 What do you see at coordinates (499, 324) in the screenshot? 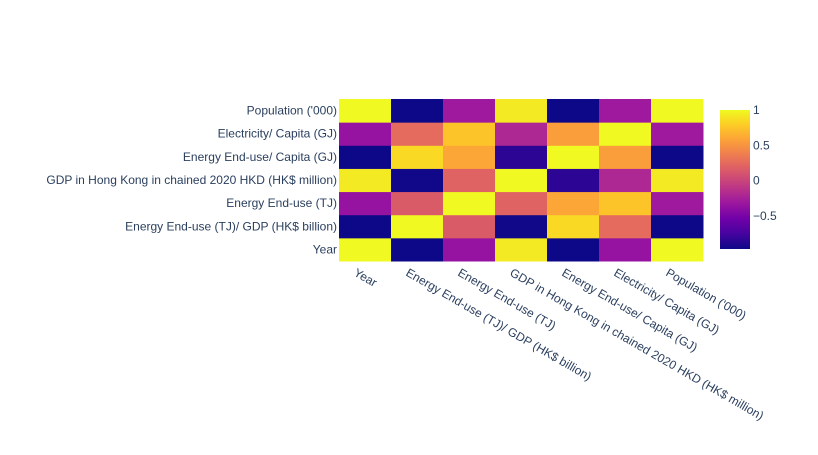
I see `x-tick-label: Energy End-use (TJ)/ GDP (HK$ billion)` at bounding box center [499, 324].